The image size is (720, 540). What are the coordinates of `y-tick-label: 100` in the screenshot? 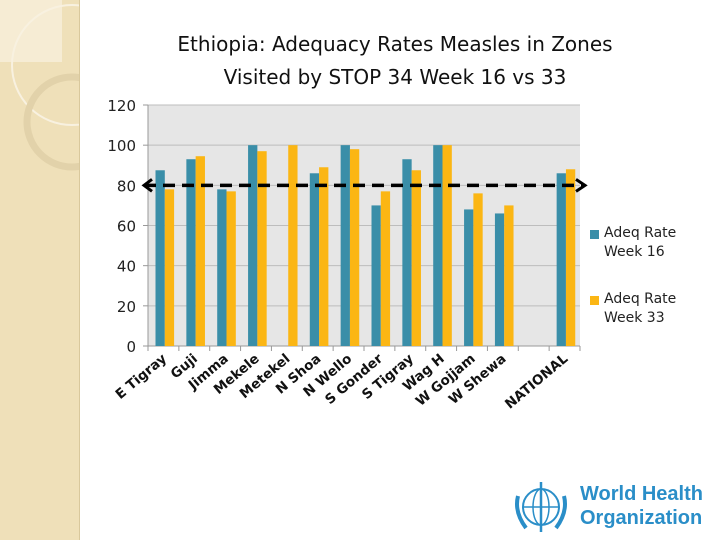 It's located at (121, 146).